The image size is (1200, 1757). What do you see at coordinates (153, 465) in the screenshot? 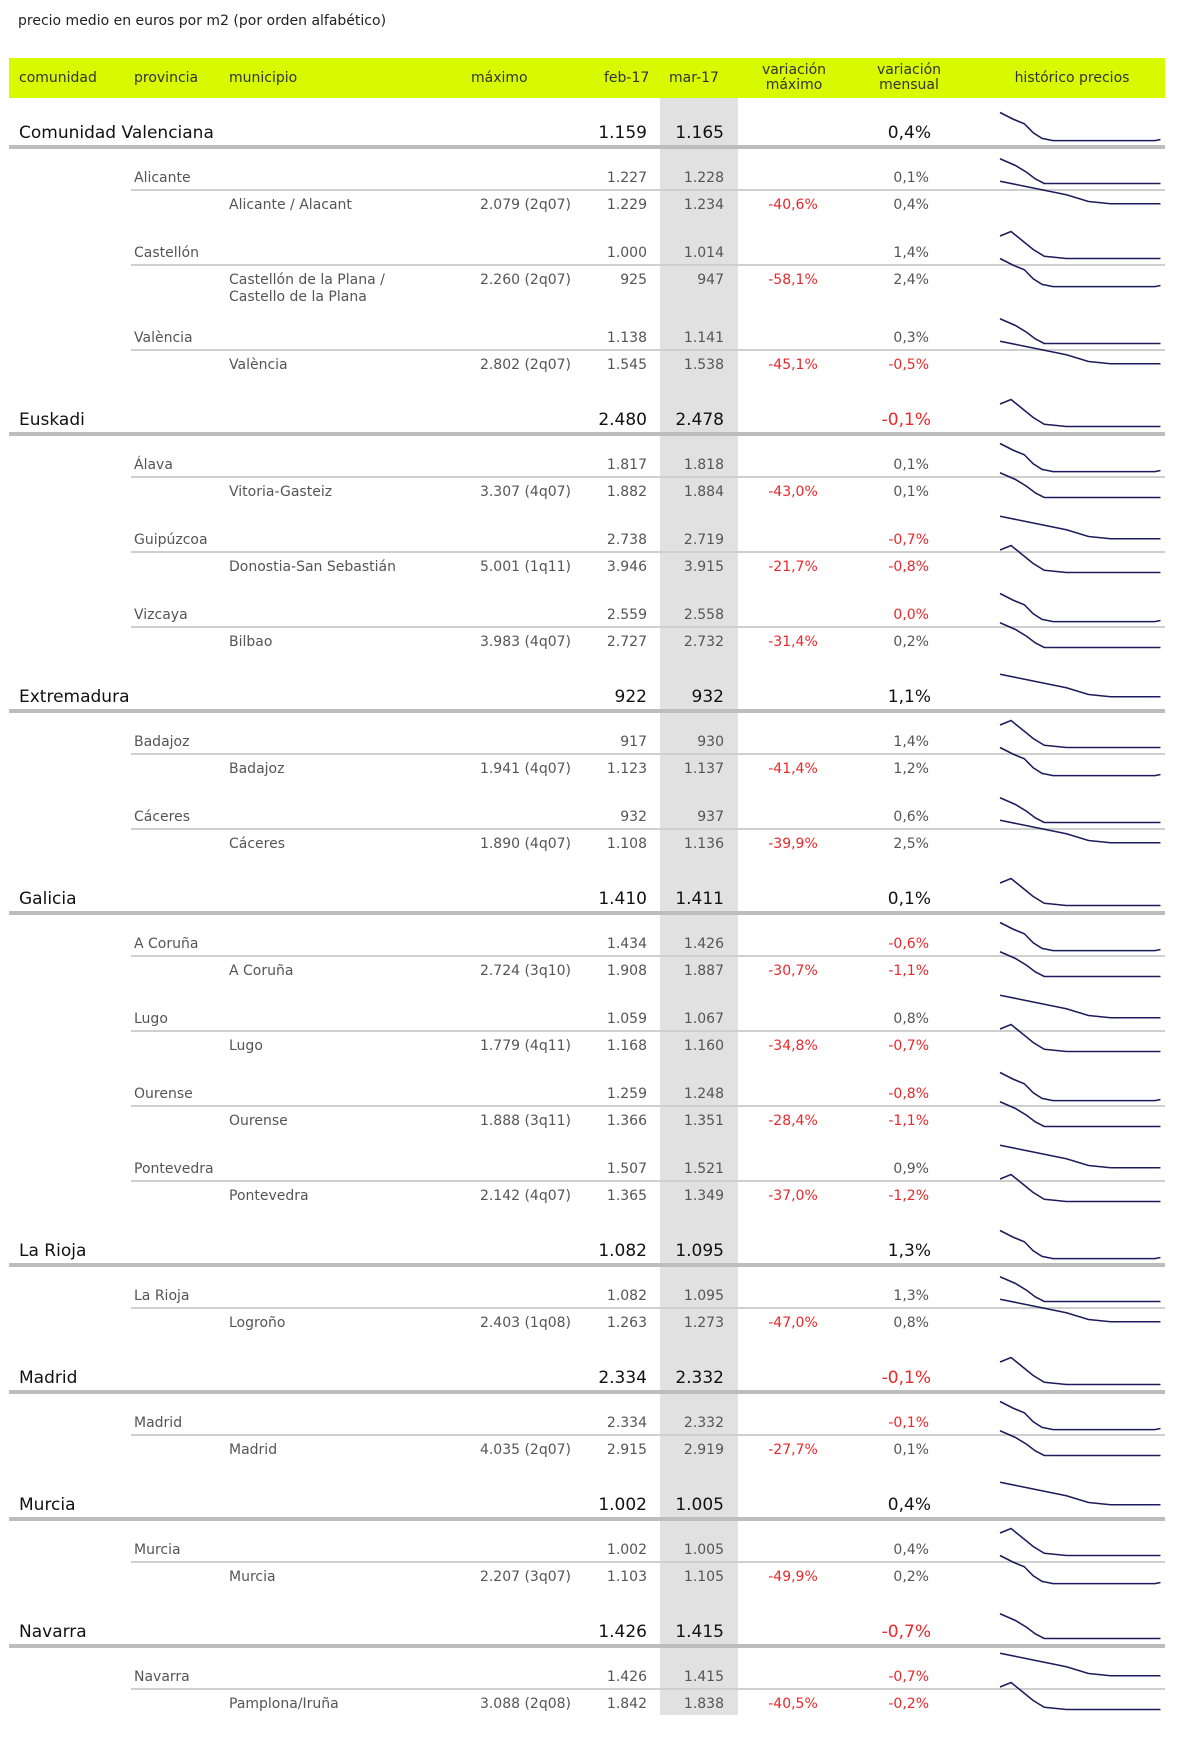
I see `provincia-name: Álava` at bounding box center [153, 465].